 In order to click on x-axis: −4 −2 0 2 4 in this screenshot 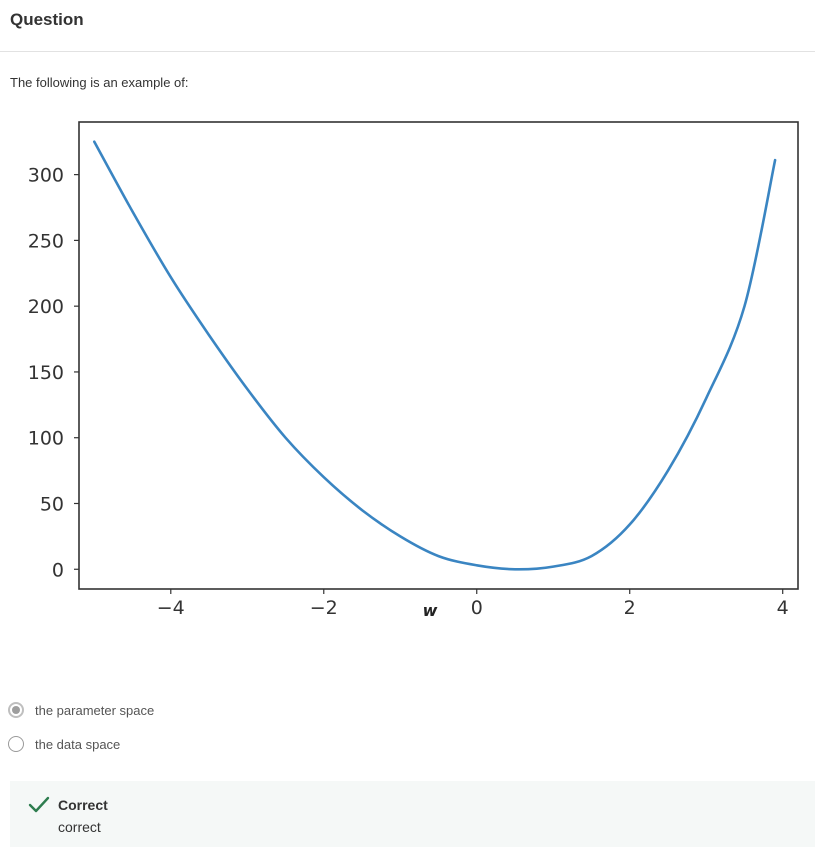, I will do `click(473, 604)`.